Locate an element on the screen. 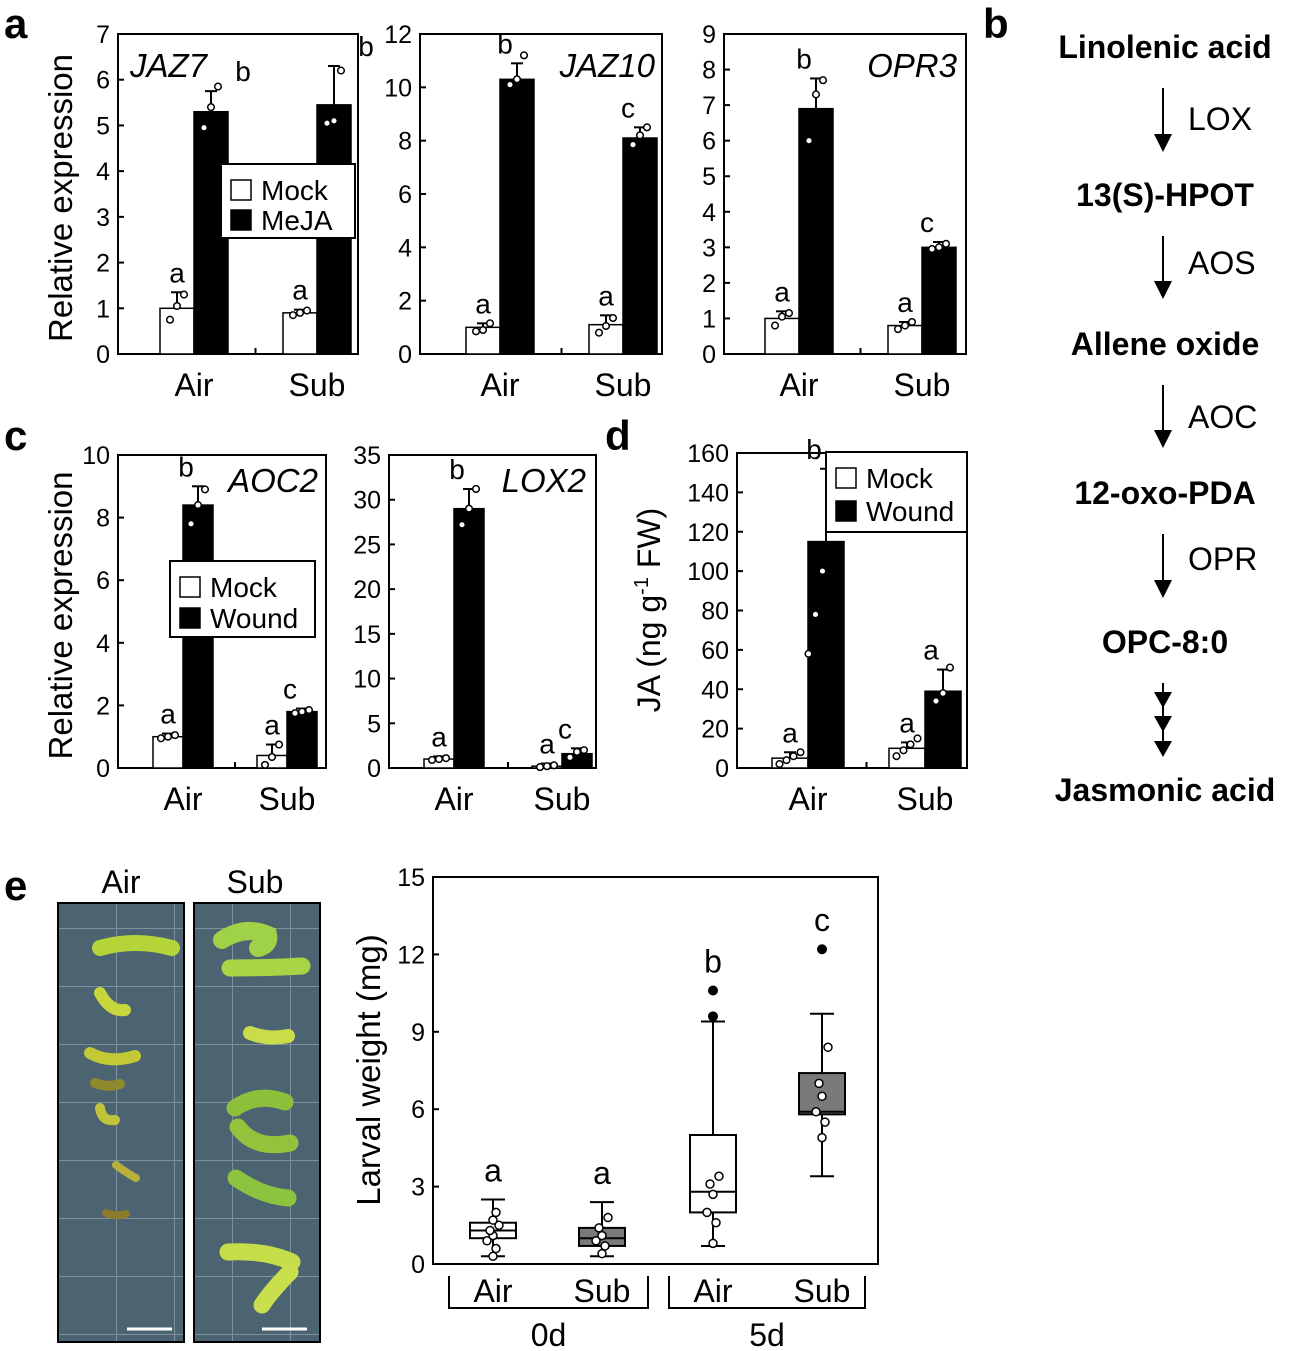  lox2-significance-letter: a is located at coordinates (439, 736).